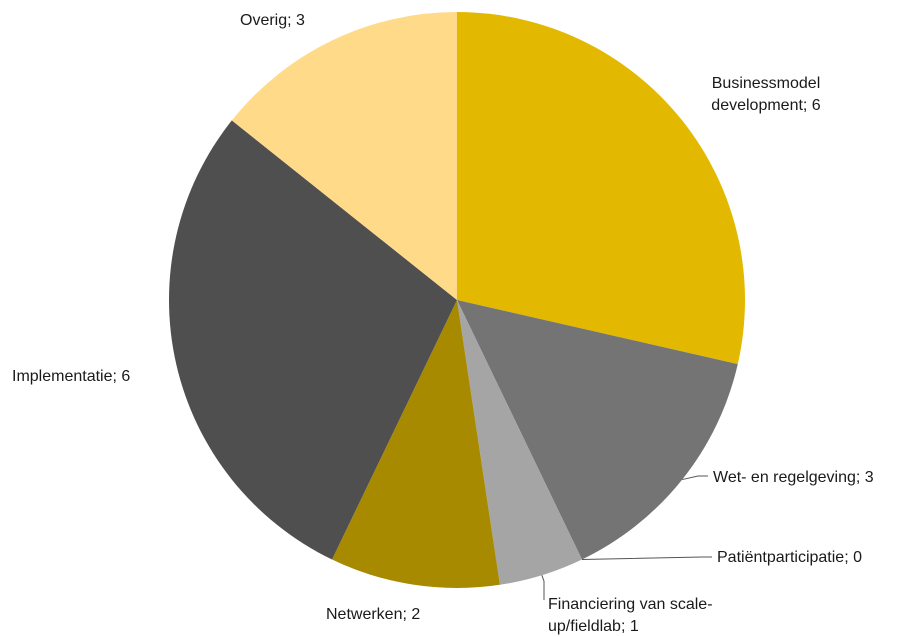  I want to click on leader-line-pati-ntparticipatie, so click(646, 558).